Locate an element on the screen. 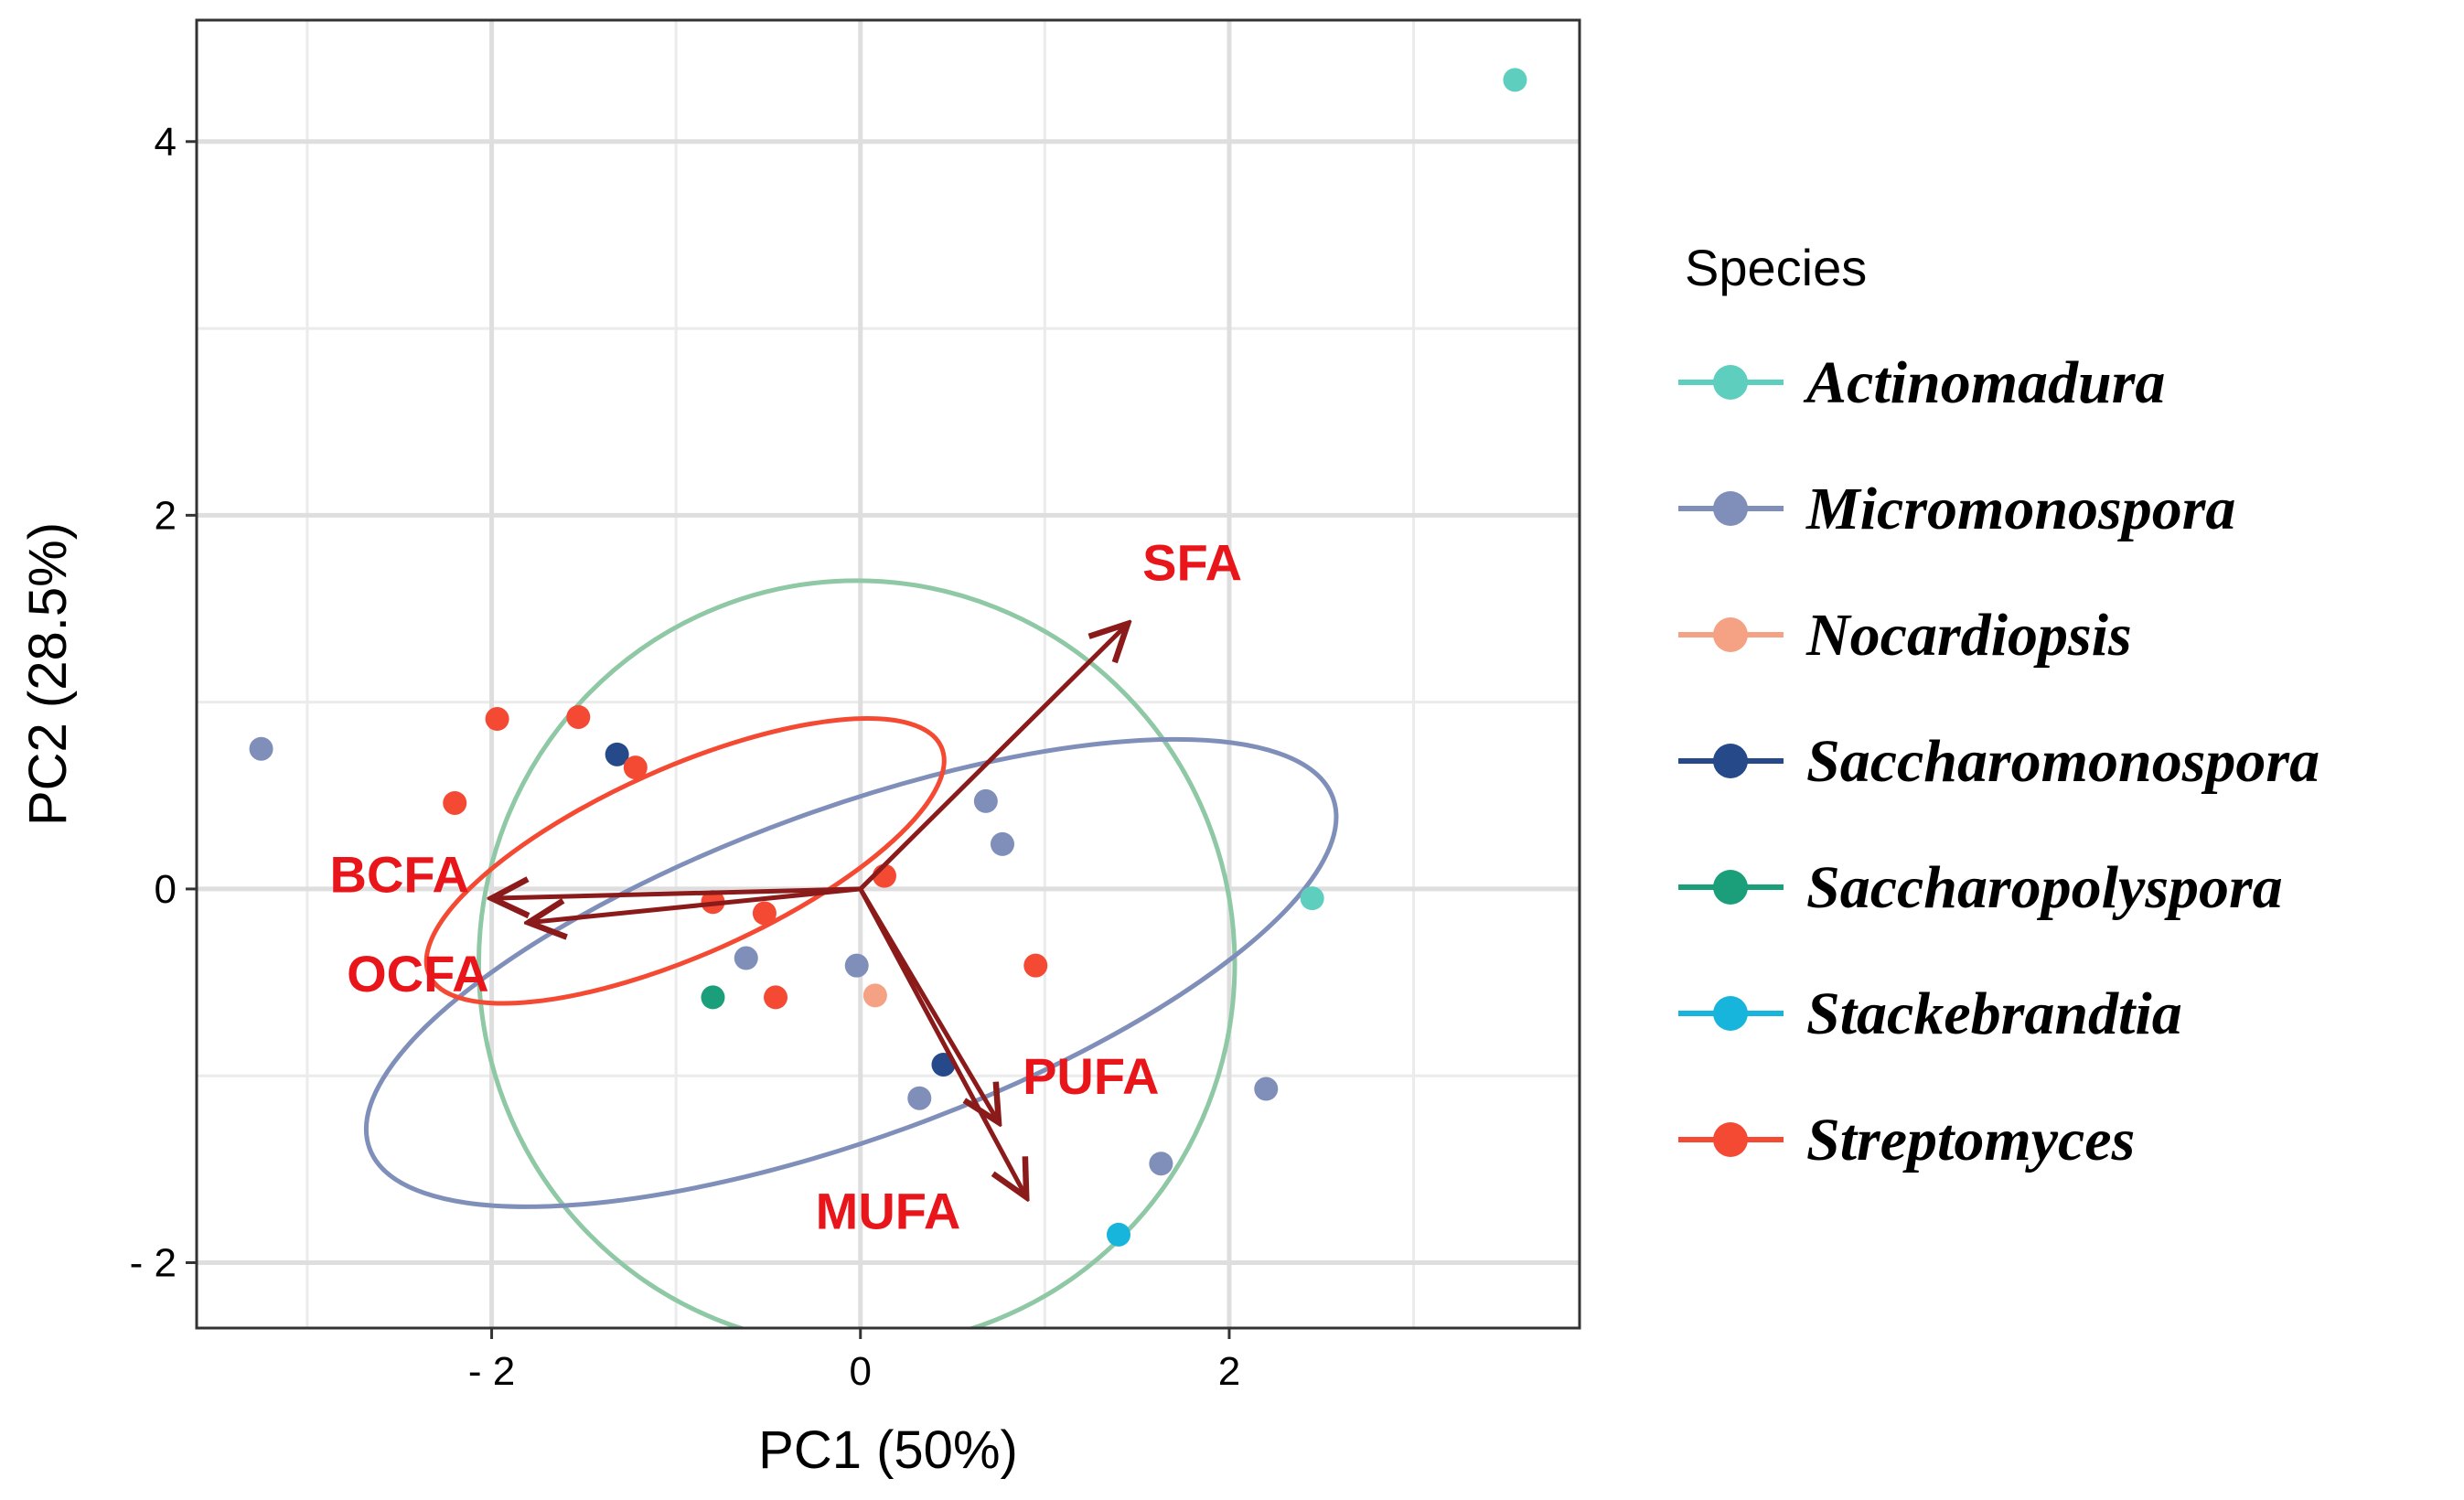  ellipse-micromonospora is located at coordinates (851, 972).